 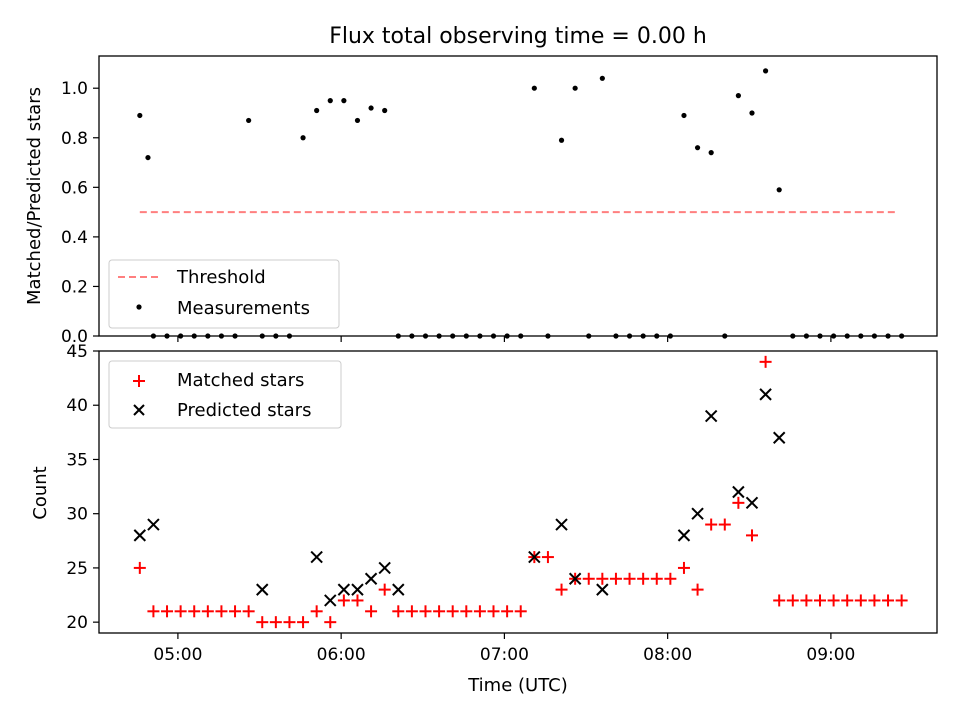 What do you see at coordinates (830, 655) in the screenshot?
I see `x-tick-label: 09:00` at bounding box center [830, 655].